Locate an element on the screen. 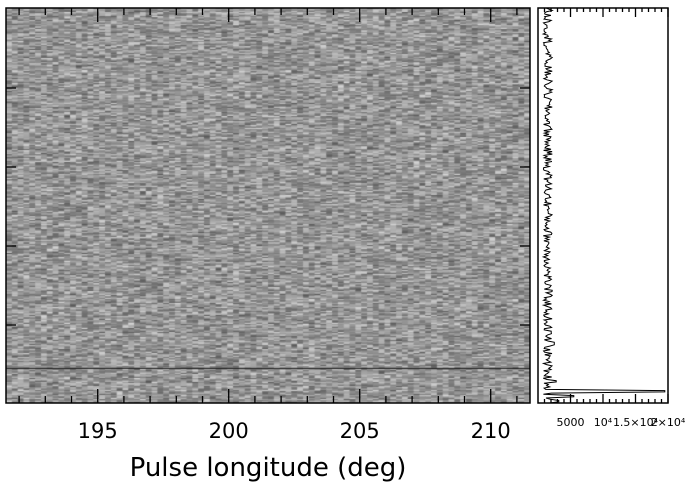 This screenshot has height=486, width=686. profile-tick-label: 2×10⁴ is located at coordinates (668, 422).